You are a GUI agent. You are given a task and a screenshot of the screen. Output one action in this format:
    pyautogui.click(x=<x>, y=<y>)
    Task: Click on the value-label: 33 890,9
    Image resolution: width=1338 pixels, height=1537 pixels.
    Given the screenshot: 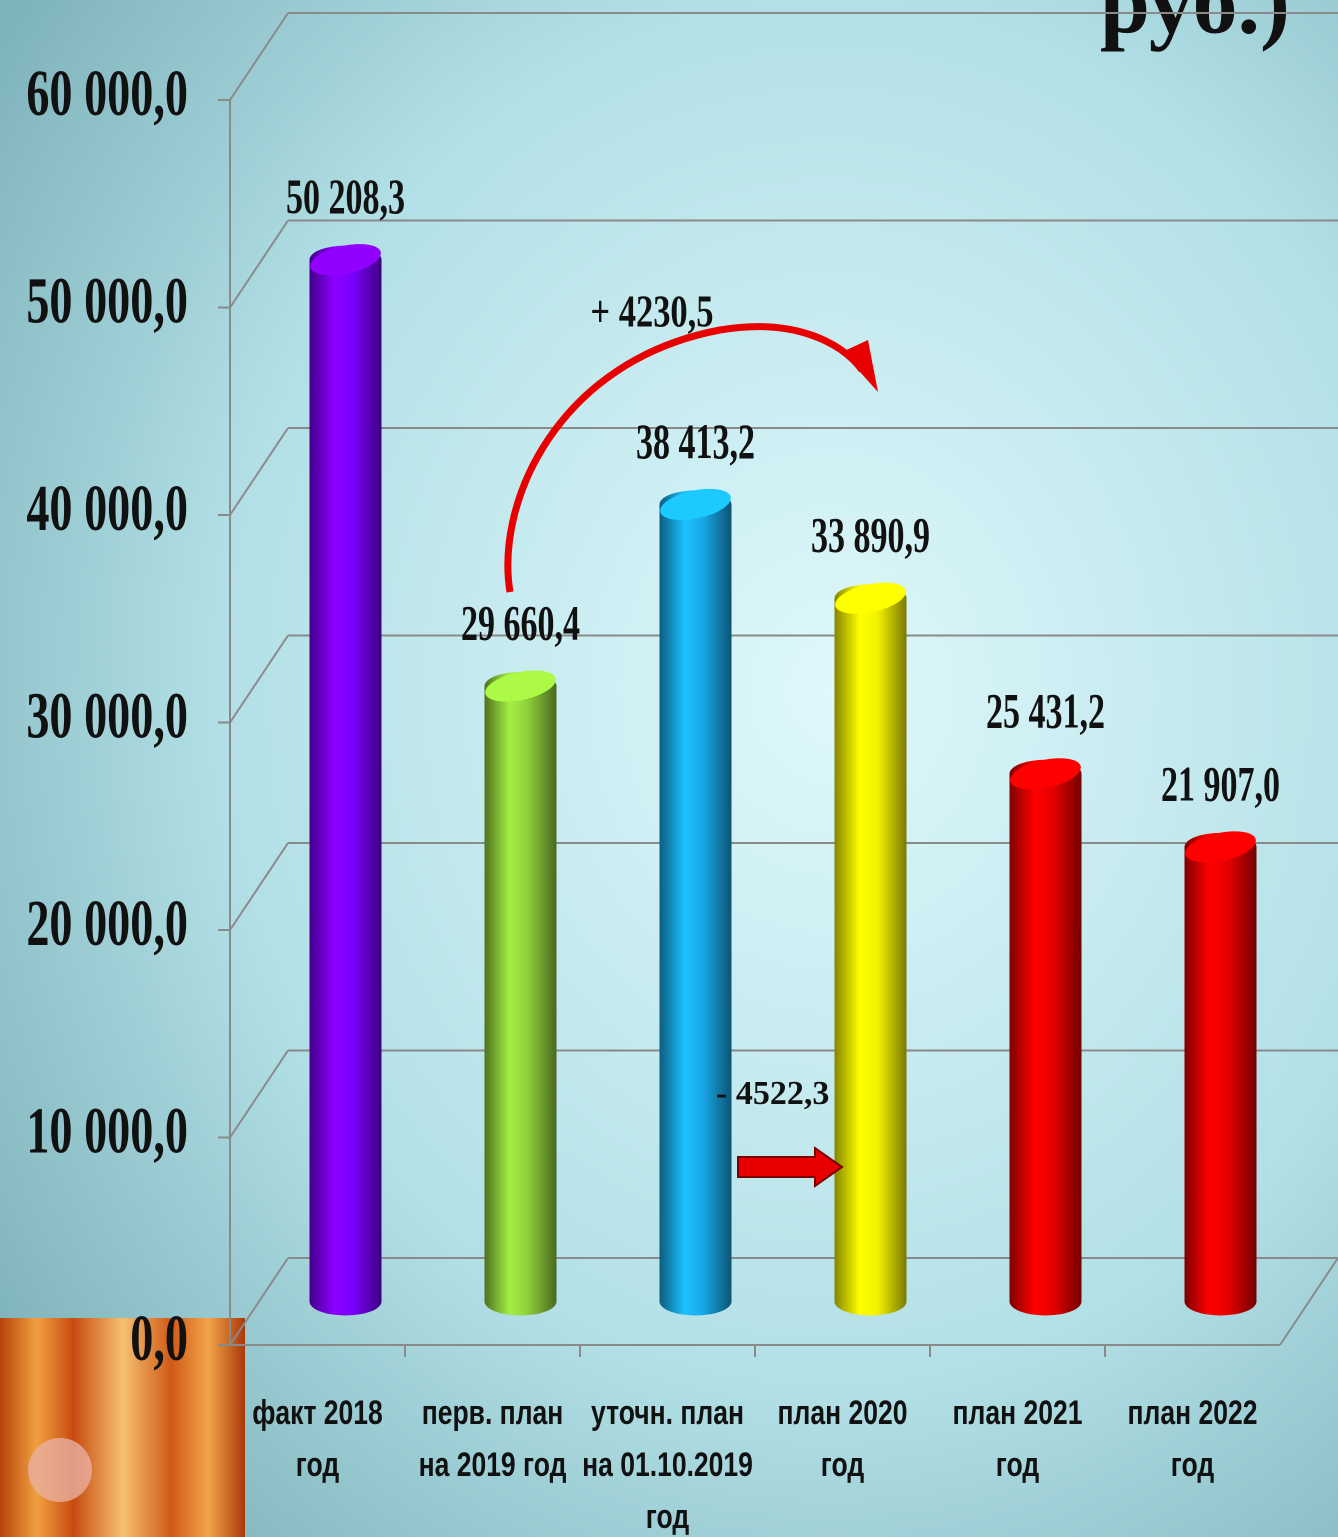 What is the action you would take?
    pyautogui.click(x=870, y=535)
    